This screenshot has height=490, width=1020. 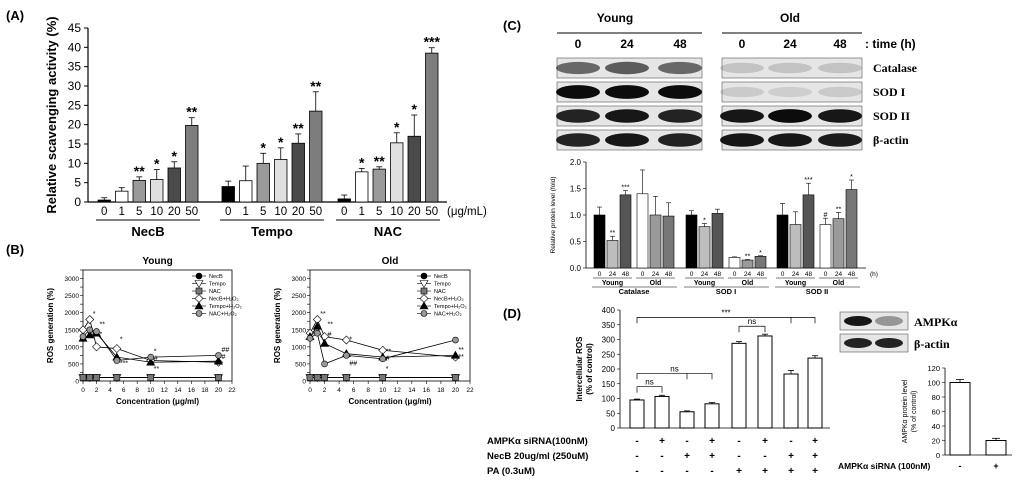 What do you see at coordinates (219, 390) in the screenshot?
I see `x-tick-label: 20` at bounding box center [219, 390].